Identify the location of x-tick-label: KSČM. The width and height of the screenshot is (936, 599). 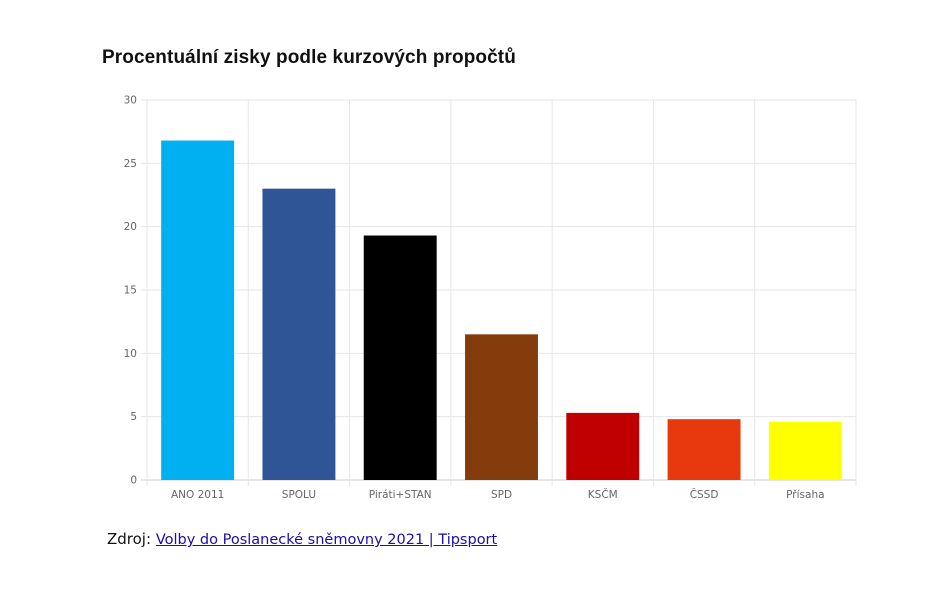
(603, 494).